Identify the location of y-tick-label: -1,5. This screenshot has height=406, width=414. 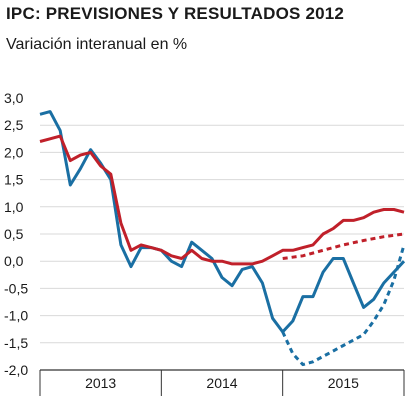
(16, 343).